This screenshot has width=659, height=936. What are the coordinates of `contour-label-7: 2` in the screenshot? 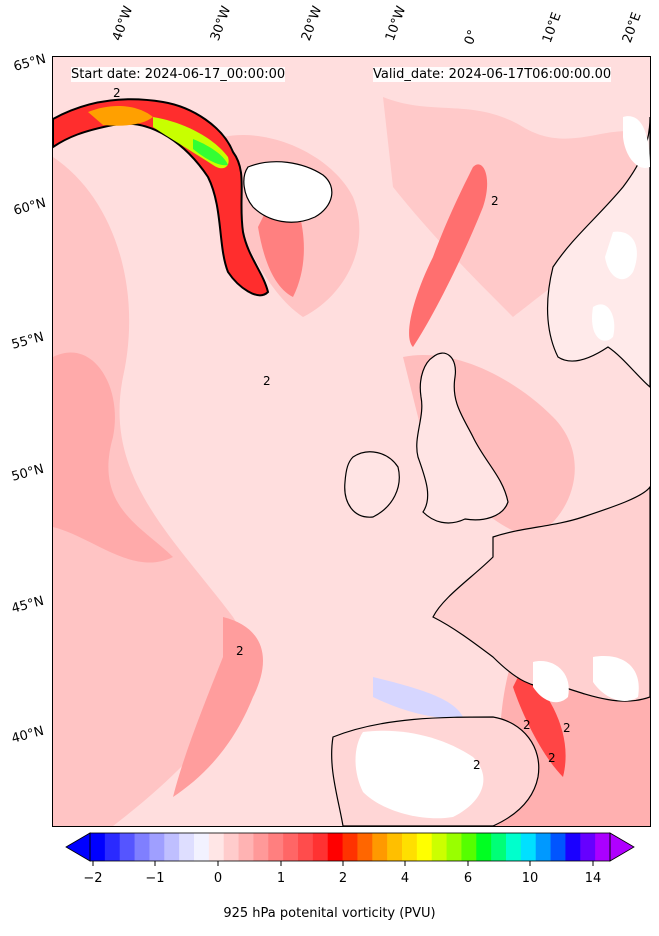 It's located at (567, 728).